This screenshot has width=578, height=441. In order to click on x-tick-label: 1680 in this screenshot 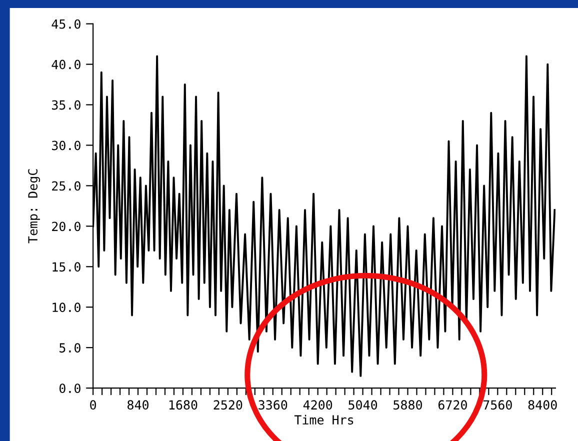, I will do `click(183, 405)`.